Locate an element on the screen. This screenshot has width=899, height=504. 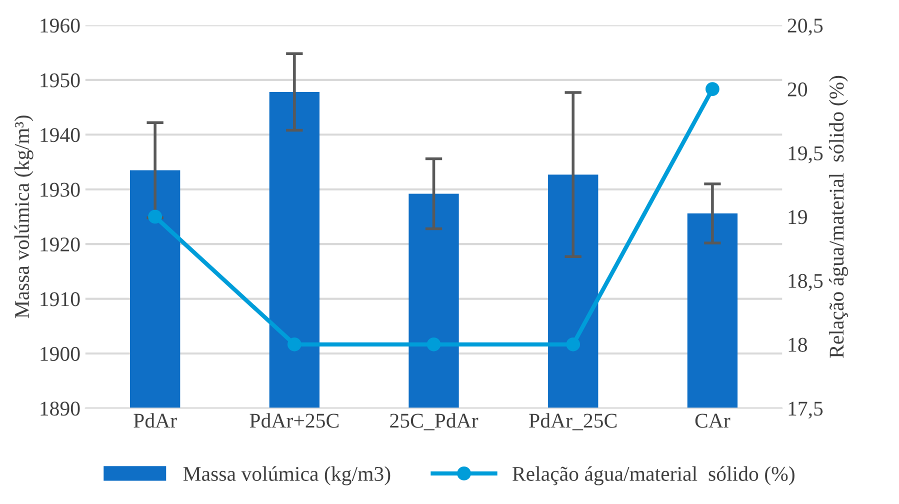
y-axis-title: Massa volúmica (kg/m³) is located at coordinates (24, 217).